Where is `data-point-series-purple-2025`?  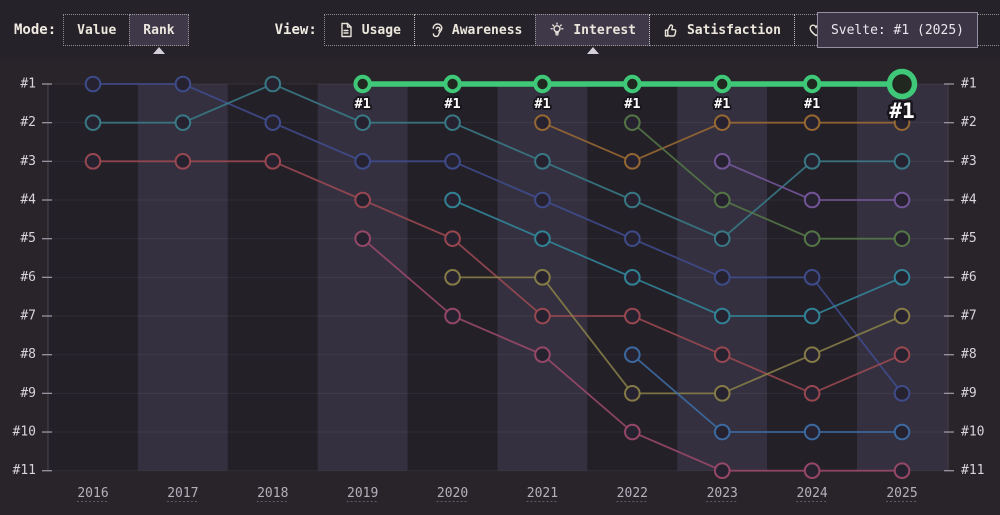 data-point-series-purple-2025 is located at coordinates (902, 200).